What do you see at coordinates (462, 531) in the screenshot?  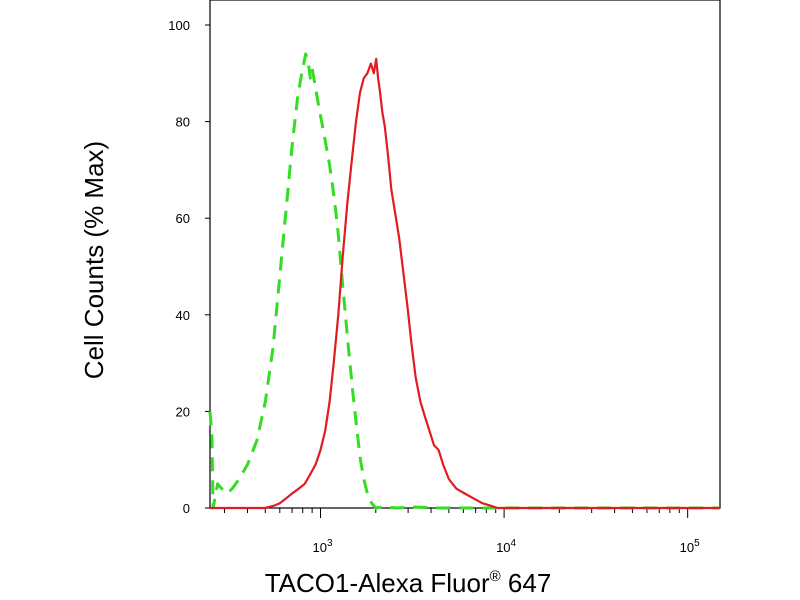 I see `x-axis: 10³ 10⁴ 10⁵` at bounding box center [462, 531].